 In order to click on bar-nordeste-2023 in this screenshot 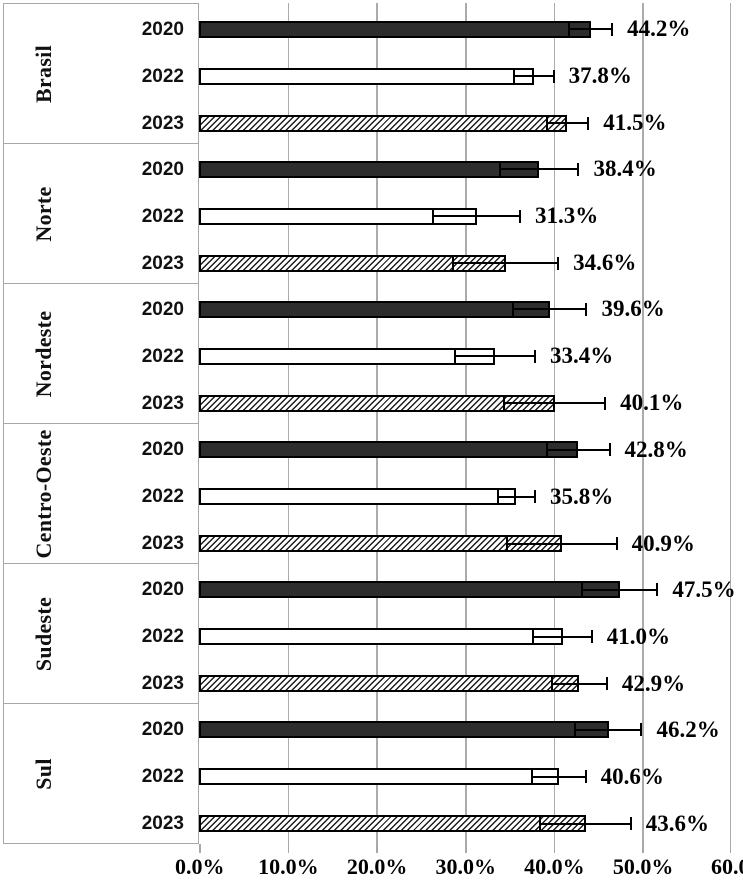, I will do `click(377, 403)`.